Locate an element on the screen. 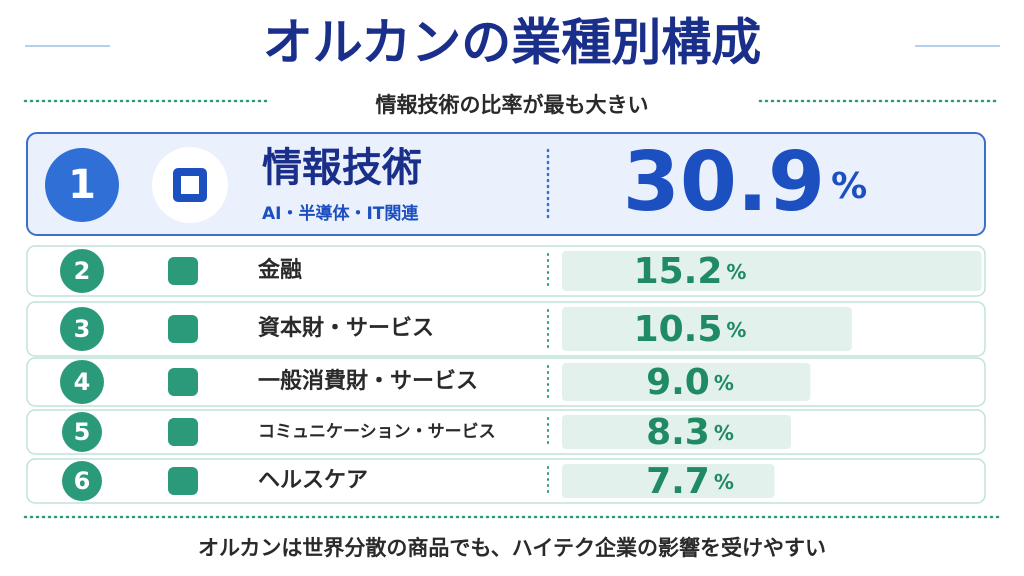 The width and height of the screenshot is (1024, 576). value-label: 7.7% is located at coordinates (690, 481).